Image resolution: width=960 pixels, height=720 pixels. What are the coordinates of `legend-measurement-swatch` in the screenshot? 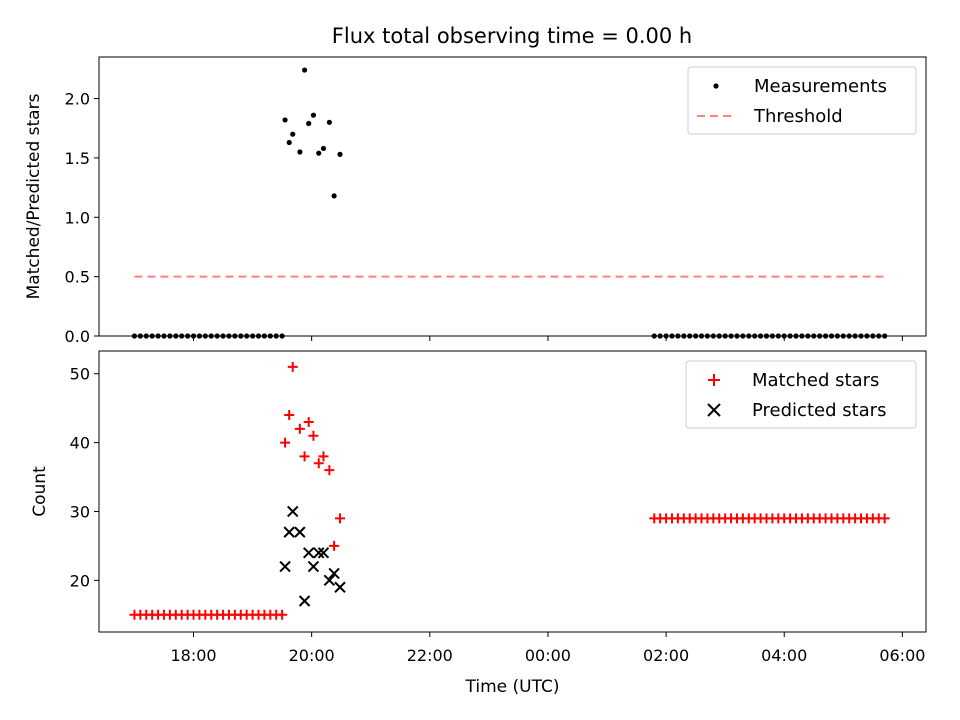 It's located at (716, 86).